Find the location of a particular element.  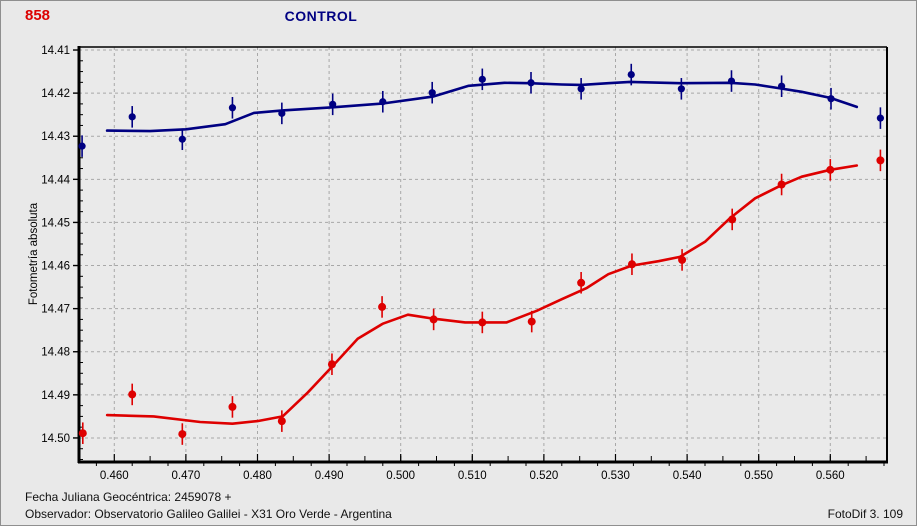

y-axis-title: Fotometría absoluta is located at coordinates (34, 253).